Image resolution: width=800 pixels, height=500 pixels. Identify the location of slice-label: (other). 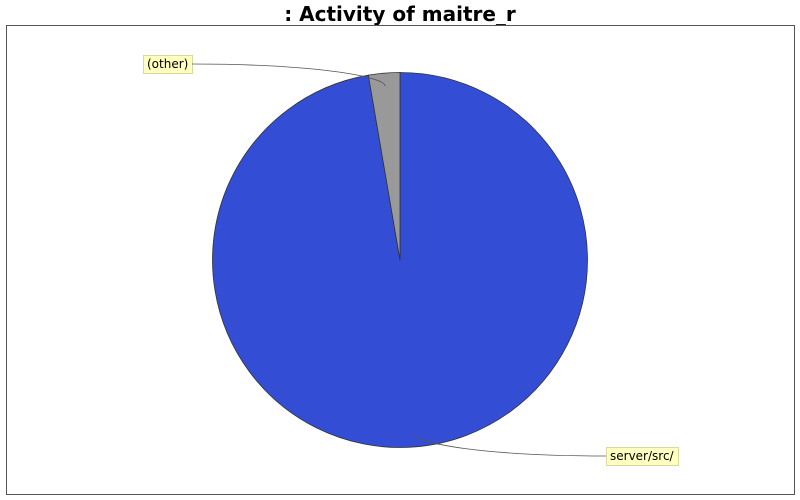
(167, 64).